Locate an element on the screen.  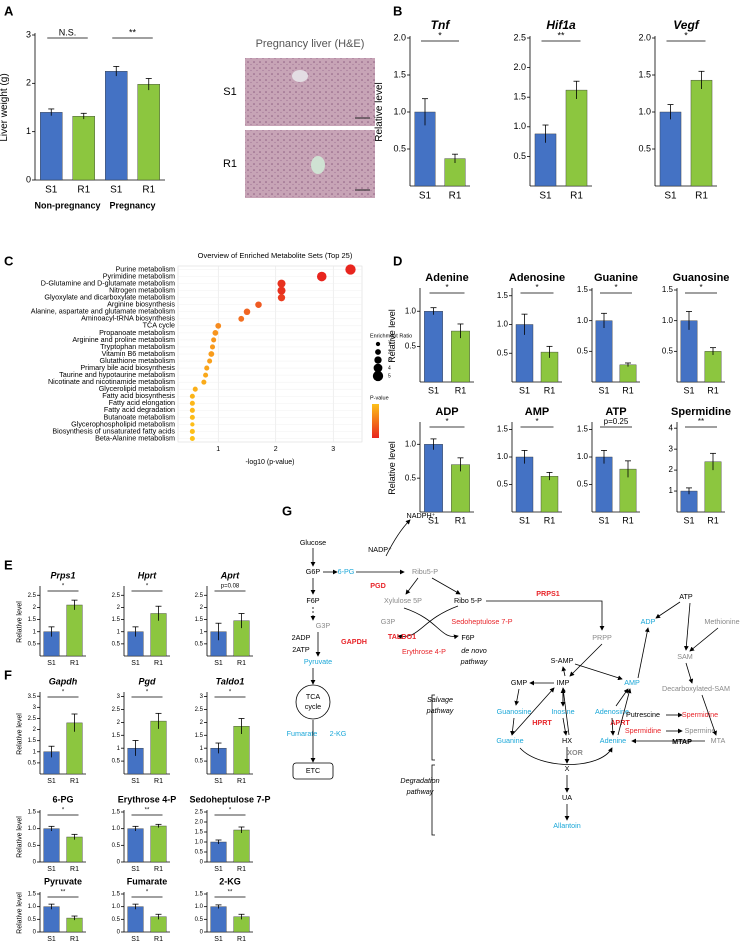
chart-title: Gapdh is located at coordinates (63, 681).